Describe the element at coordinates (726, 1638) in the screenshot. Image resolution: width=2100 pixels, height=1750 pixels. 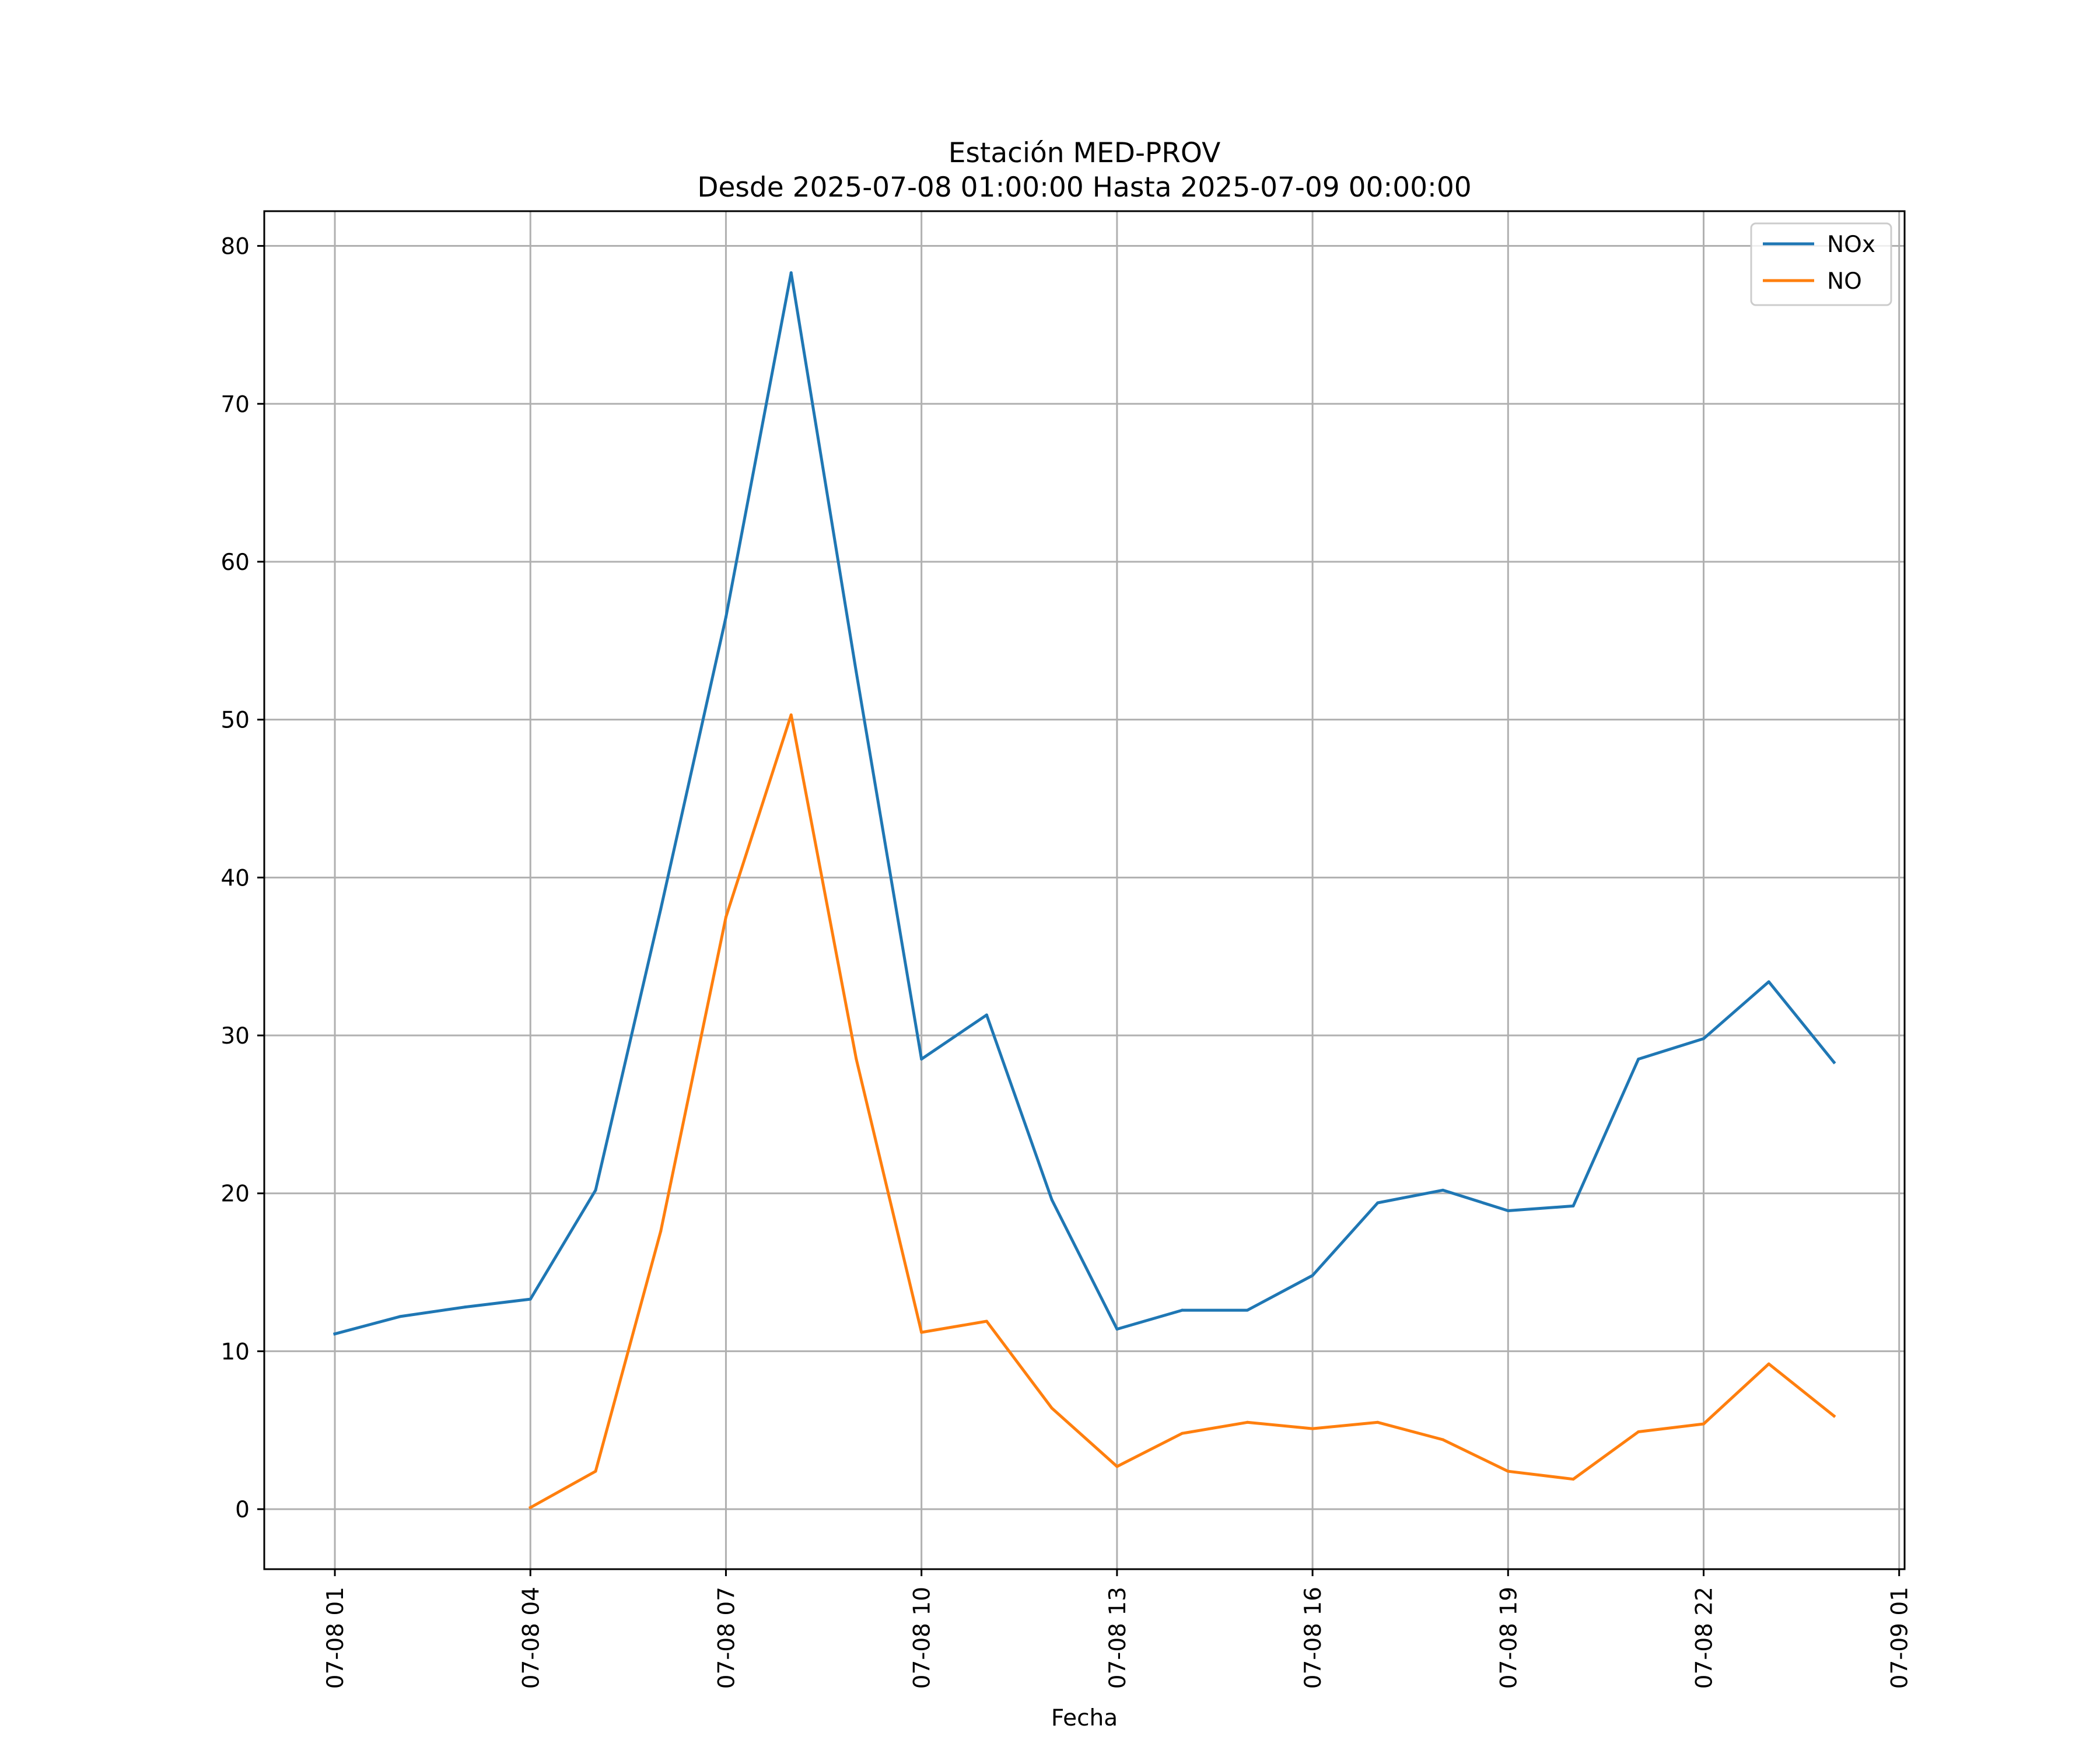
I see `x-tick-label: 07-08 07` at that location.